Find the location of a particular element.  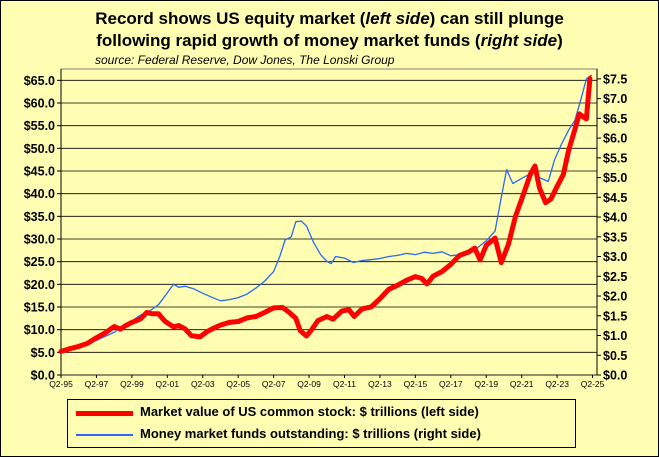

x-tick-label: Q2-19 is located at coordinates (486, 384).